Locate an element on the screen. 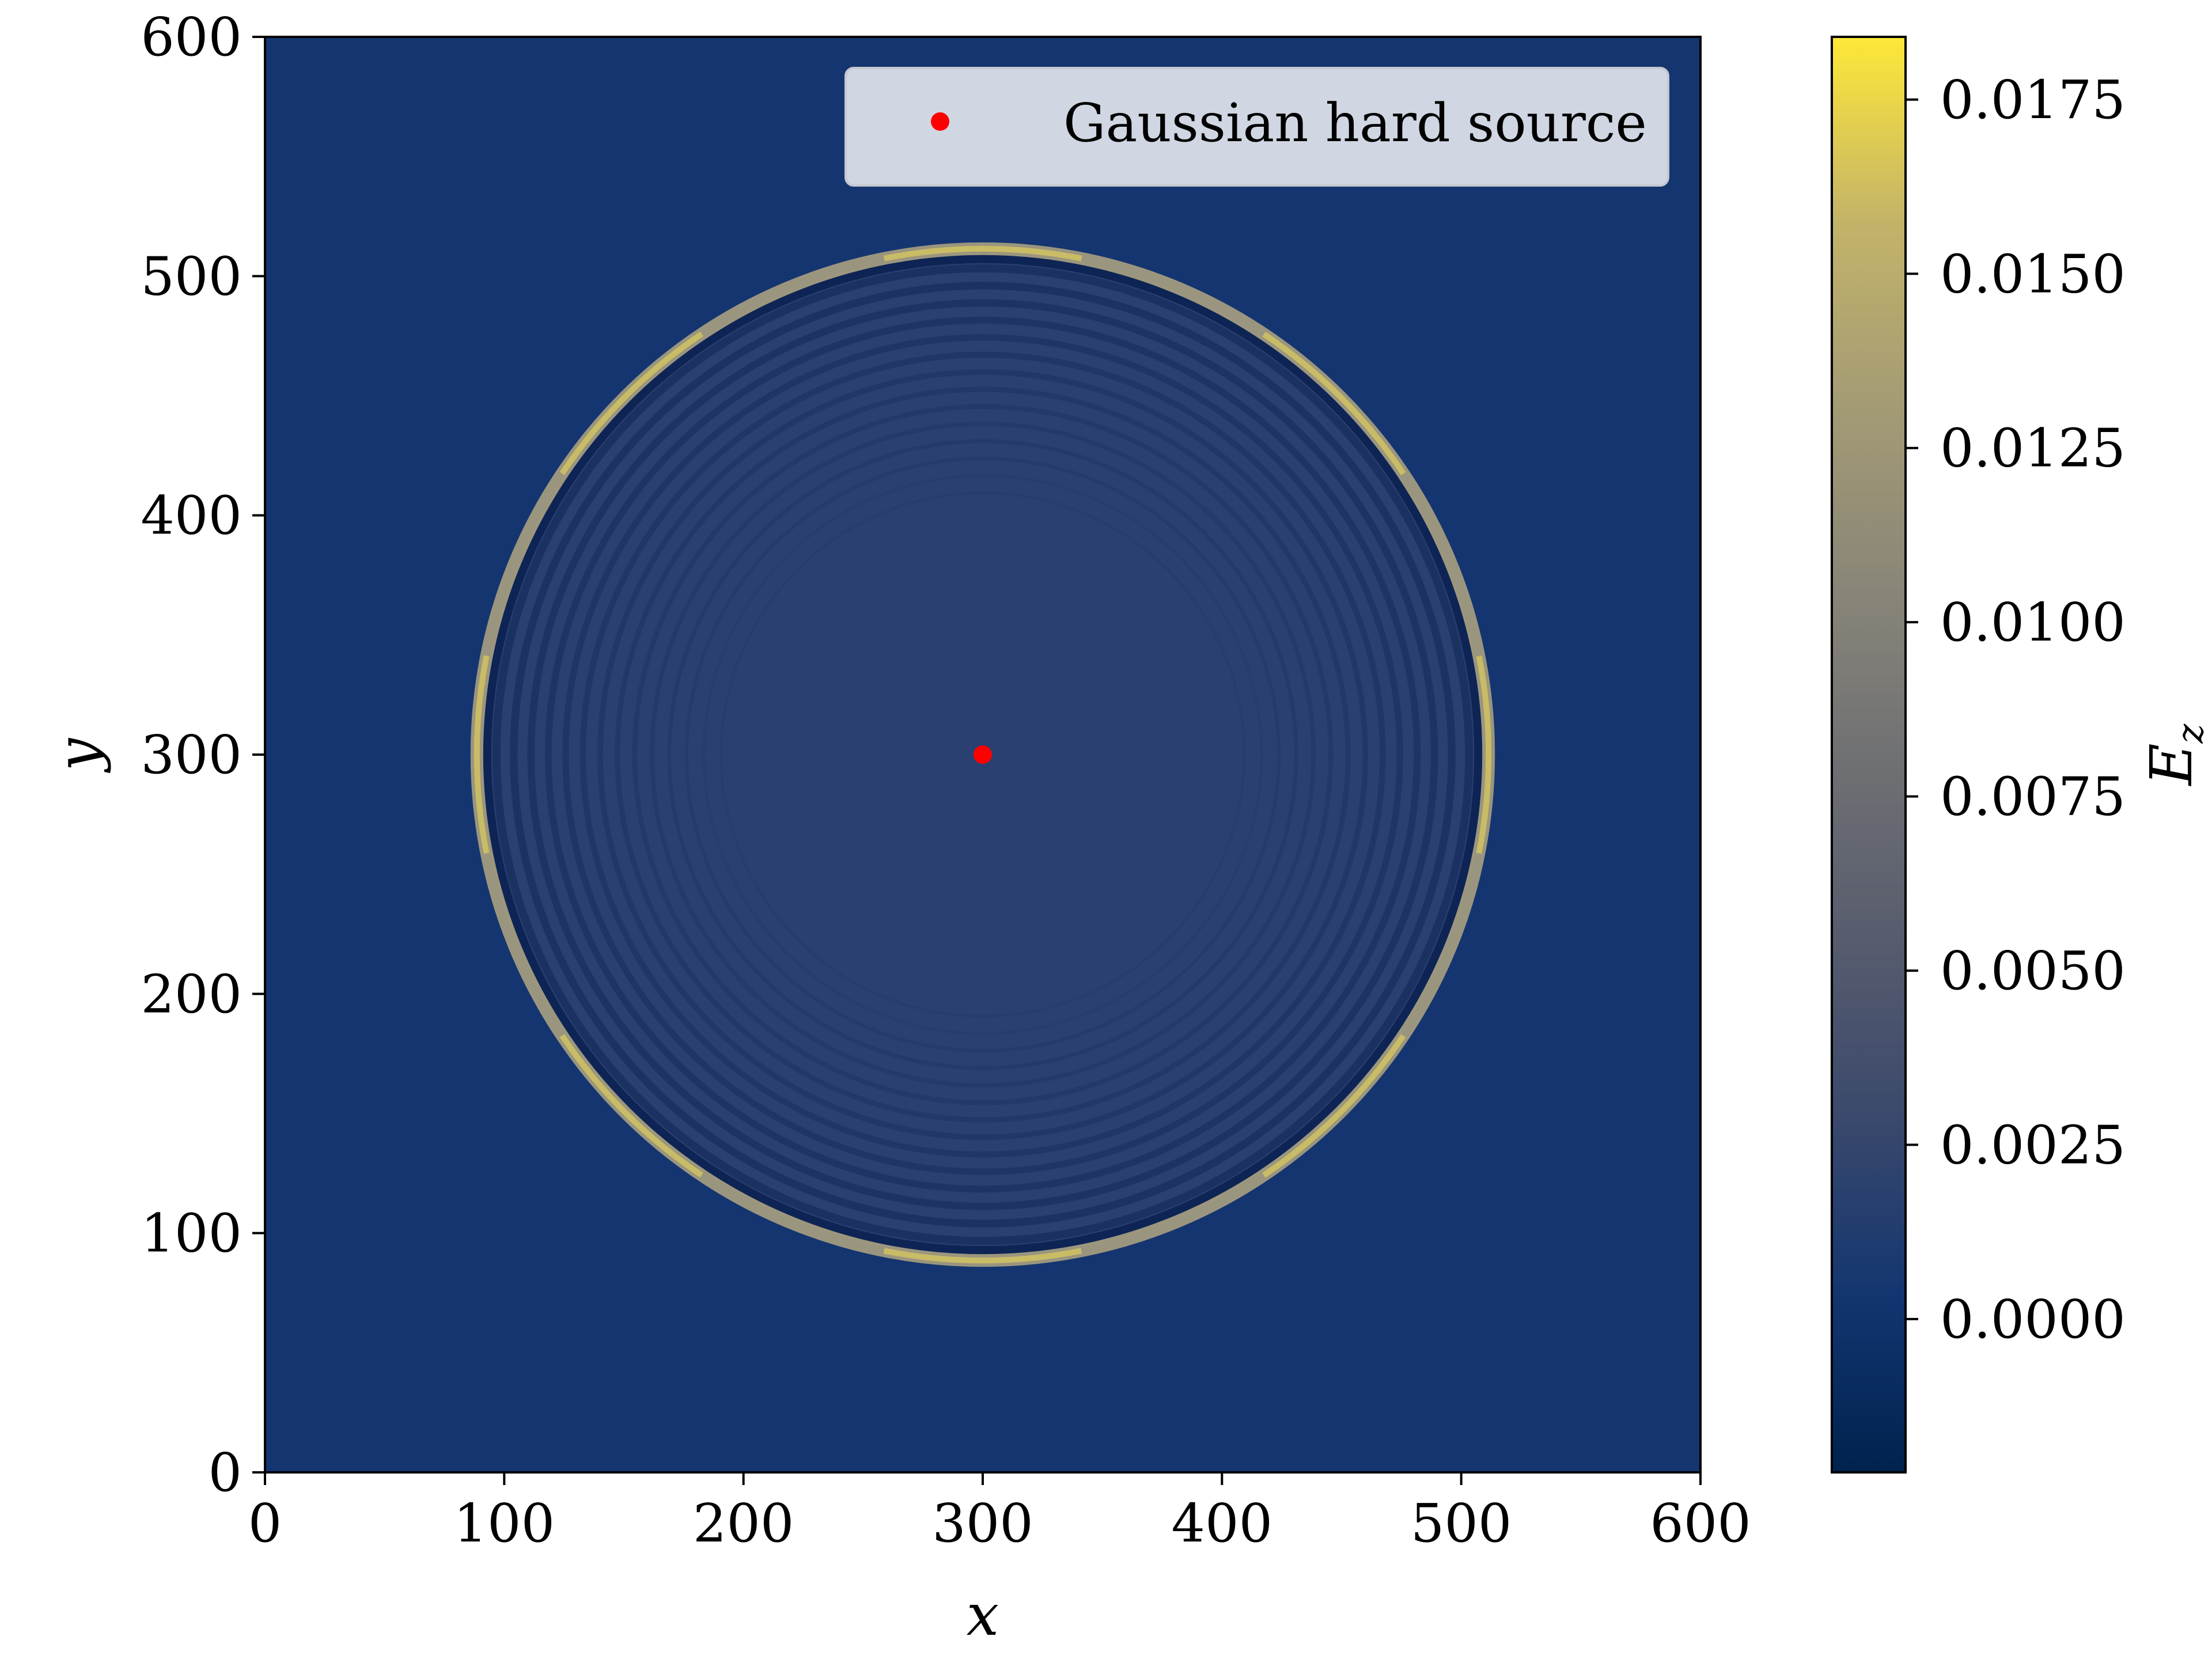 The height and width of the screenshot is (1659, 2212). colorbar-tick-label: 0.0125 is located at coordinates (2033, 448).